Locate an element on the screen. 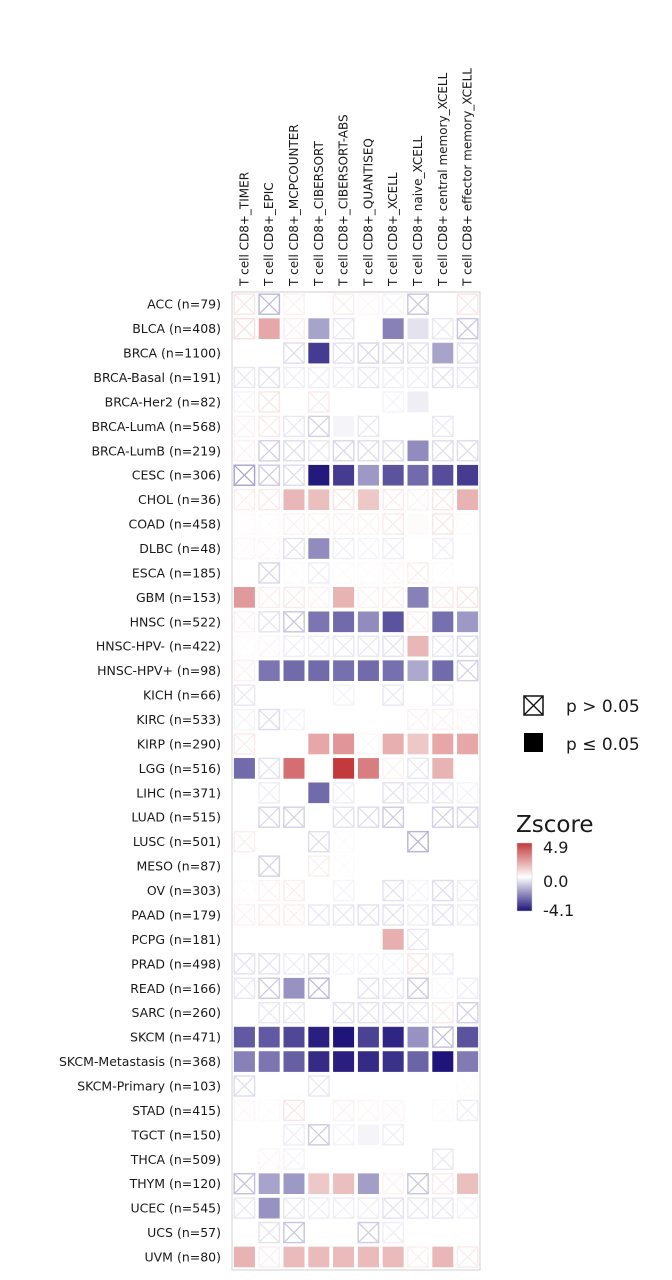  row-label: BRCA-Basal (n=191) is located at coordinates (157, 377).